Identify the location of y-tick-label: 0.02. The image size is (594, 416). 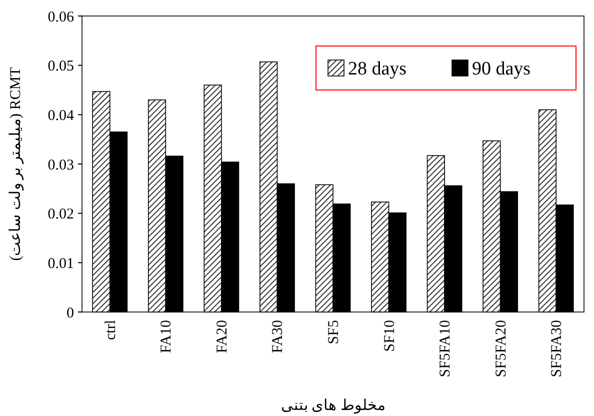
(61, 214).